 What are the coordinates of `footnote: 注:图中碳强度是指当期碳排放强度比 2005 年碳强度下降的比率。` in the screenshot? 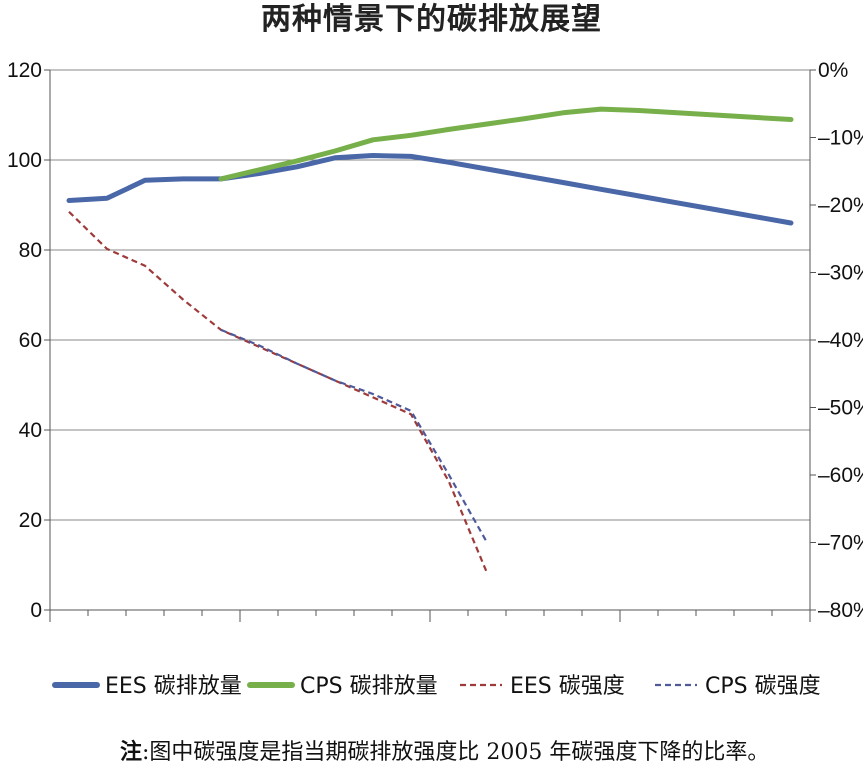 It's located at (491, 752).